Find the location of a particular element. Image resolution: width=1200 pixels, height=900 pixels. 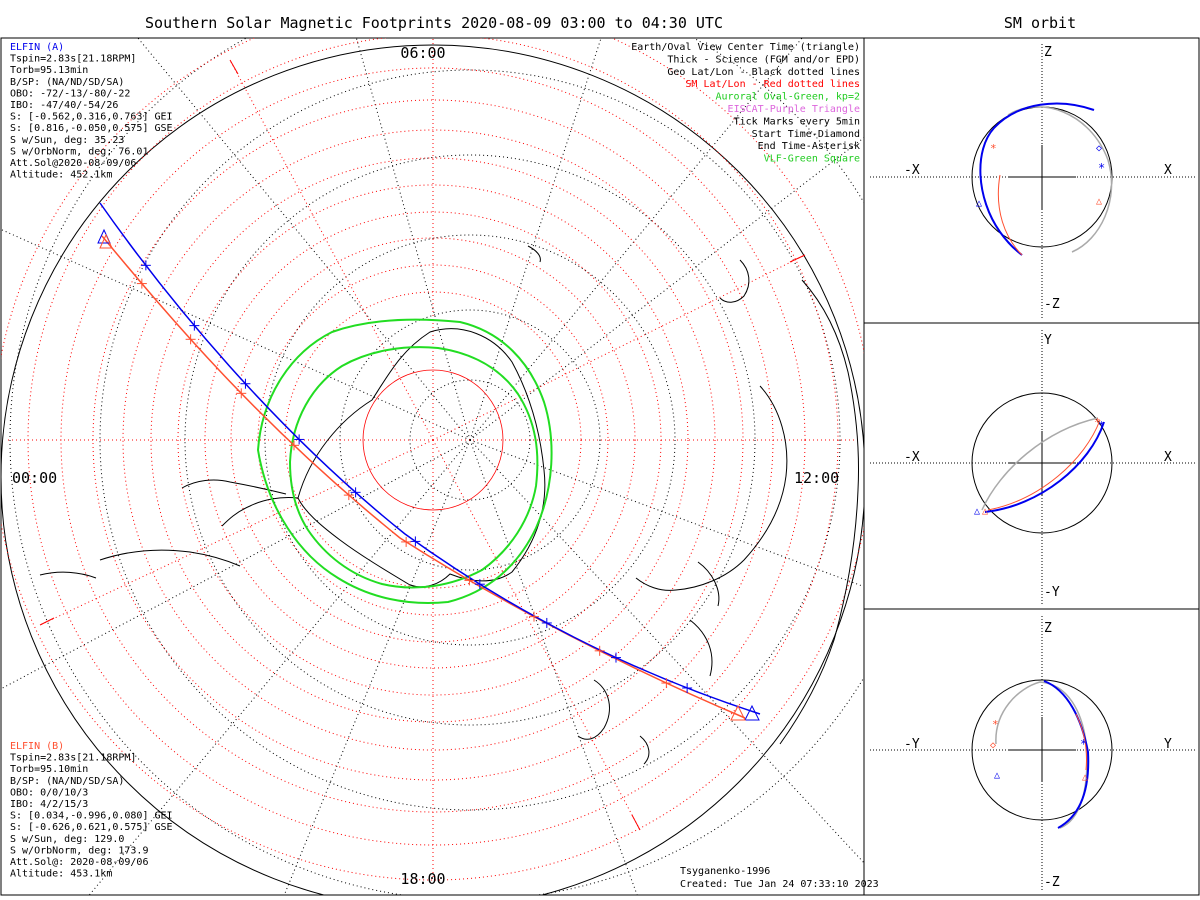

legend-item: Geo Lat/Lon - Black dotted lines is located at coordinates (763, 72).